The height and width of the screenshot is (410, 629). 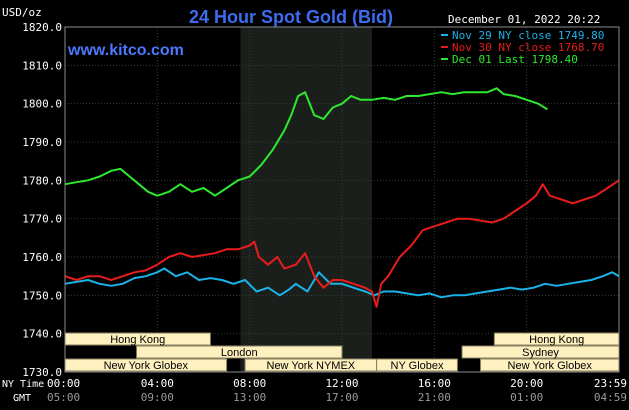 What do you see at coordinates (610, 383) in the screenshot?
I see `x-tick-ny: 23:59` at bounding box center [610, 383].